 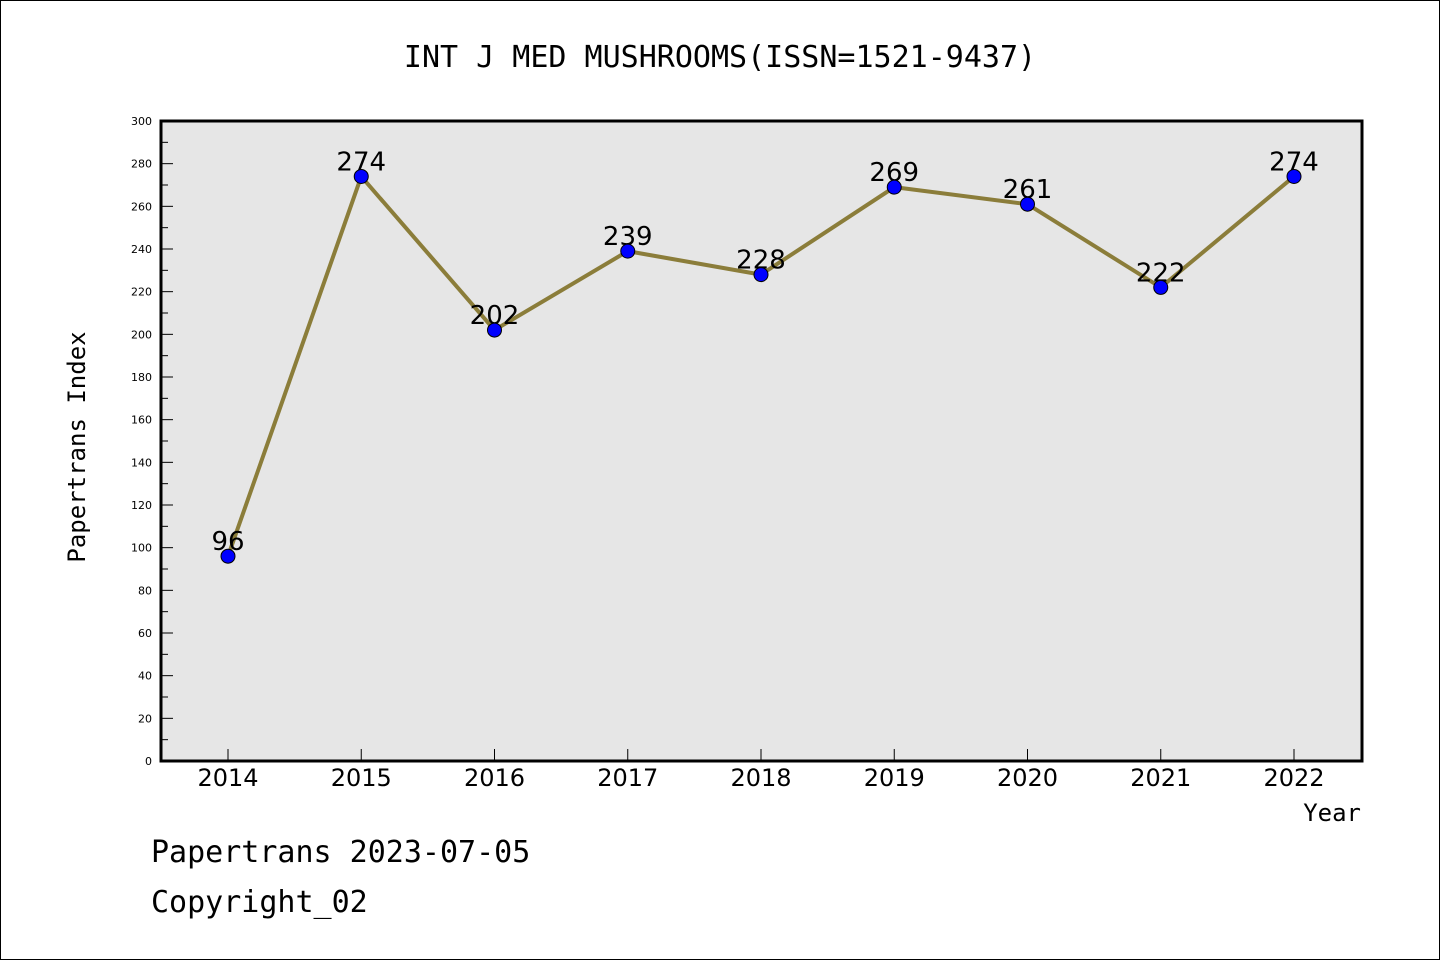 I want to click on y-tick-label: 200, so click(x=141, y=334).